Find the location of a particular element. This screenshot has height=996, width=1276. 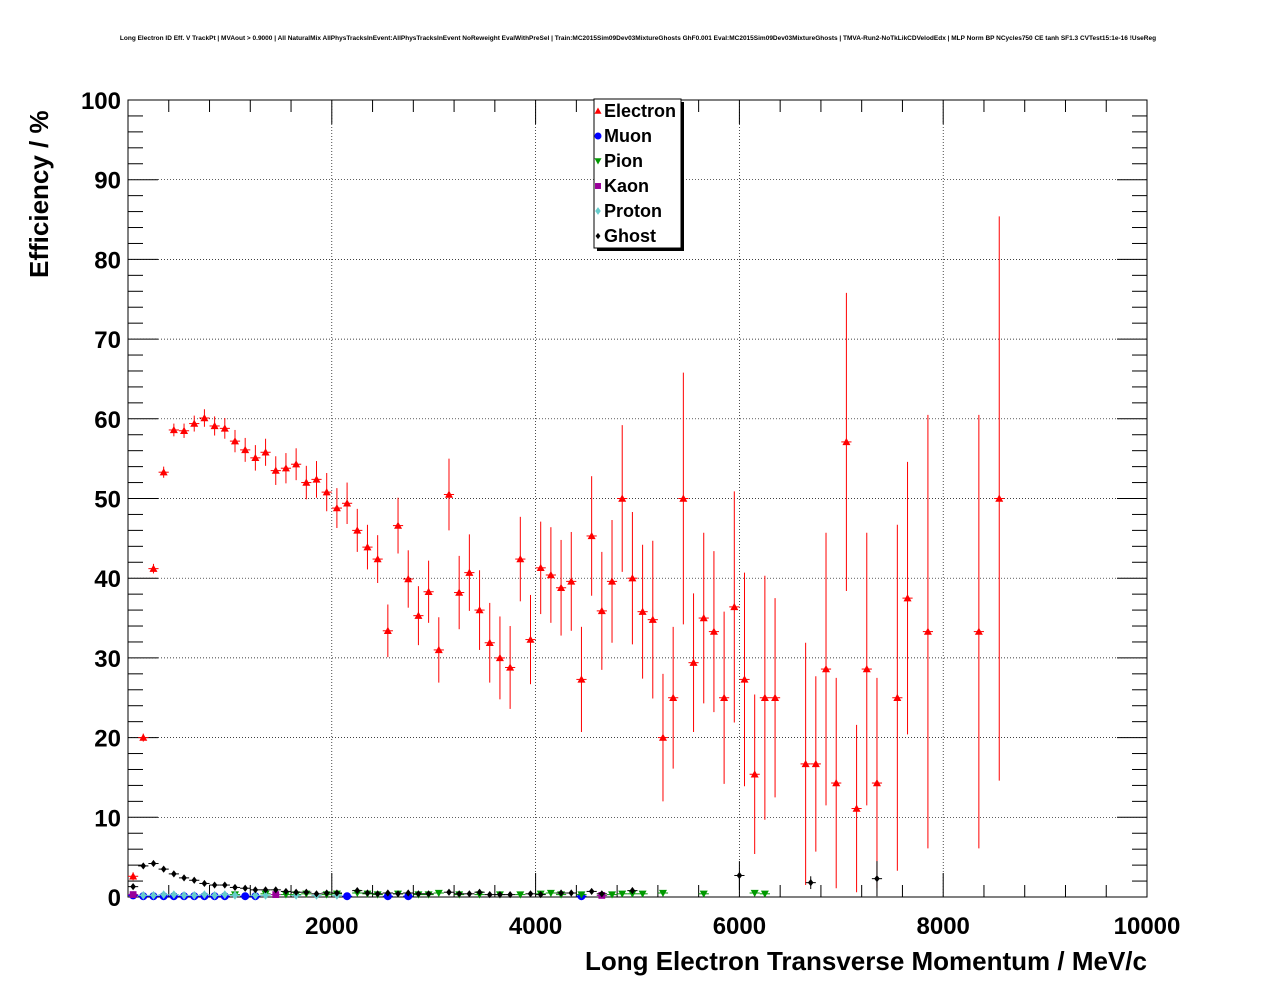

legend-label: Muon is located at coordinates (628, 136).